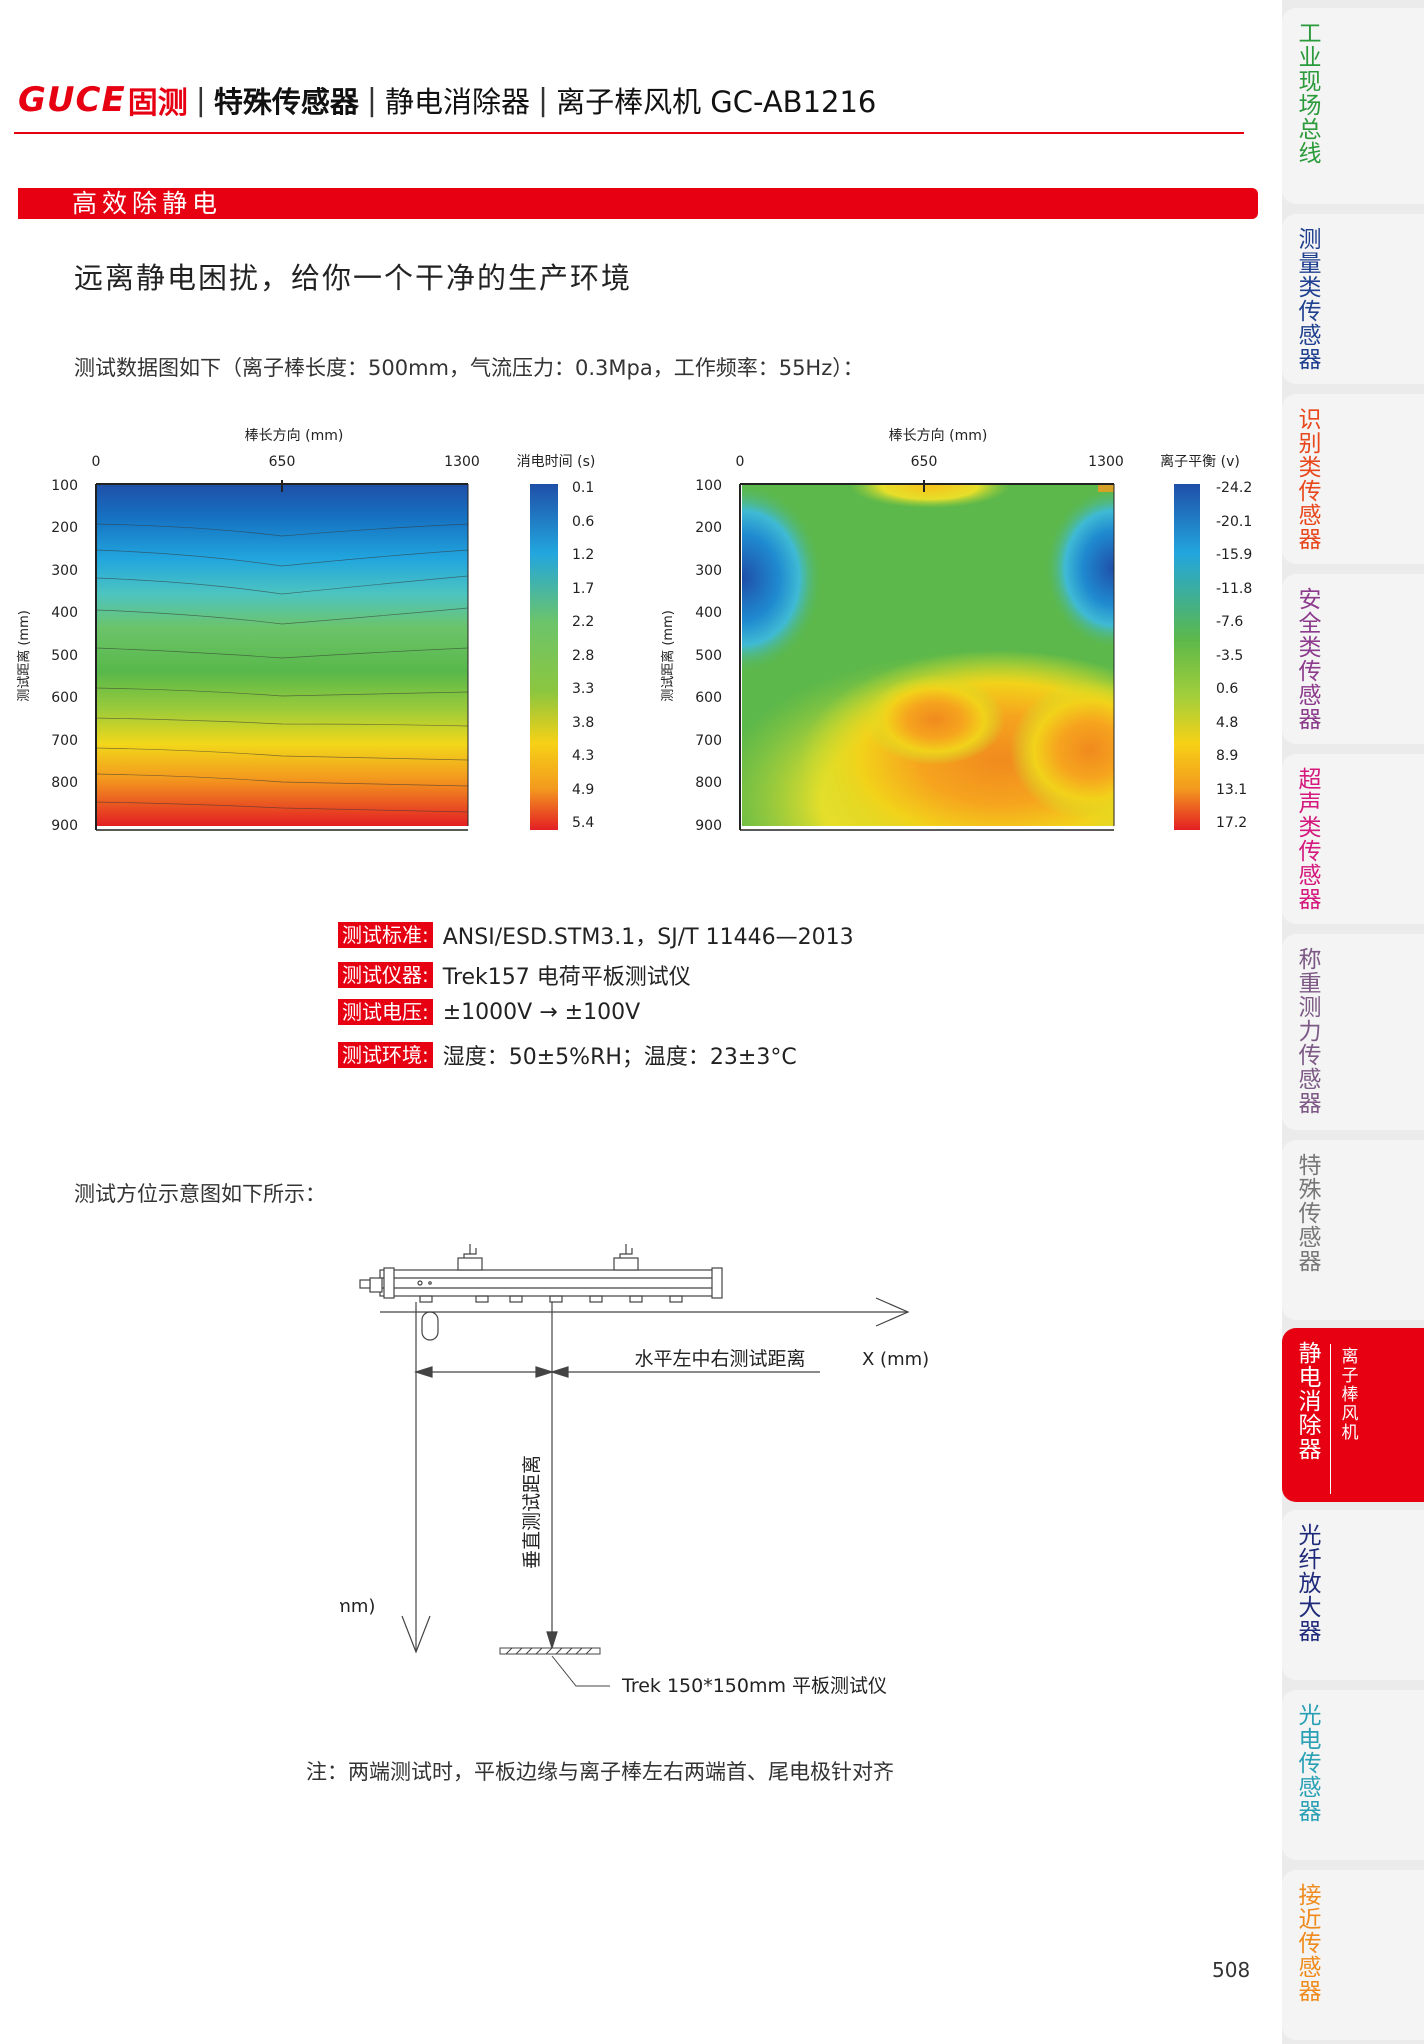 The width and height of the screenshot is (1424, 2044). I want to click on x-tick-label: 0, so click(740, 462).